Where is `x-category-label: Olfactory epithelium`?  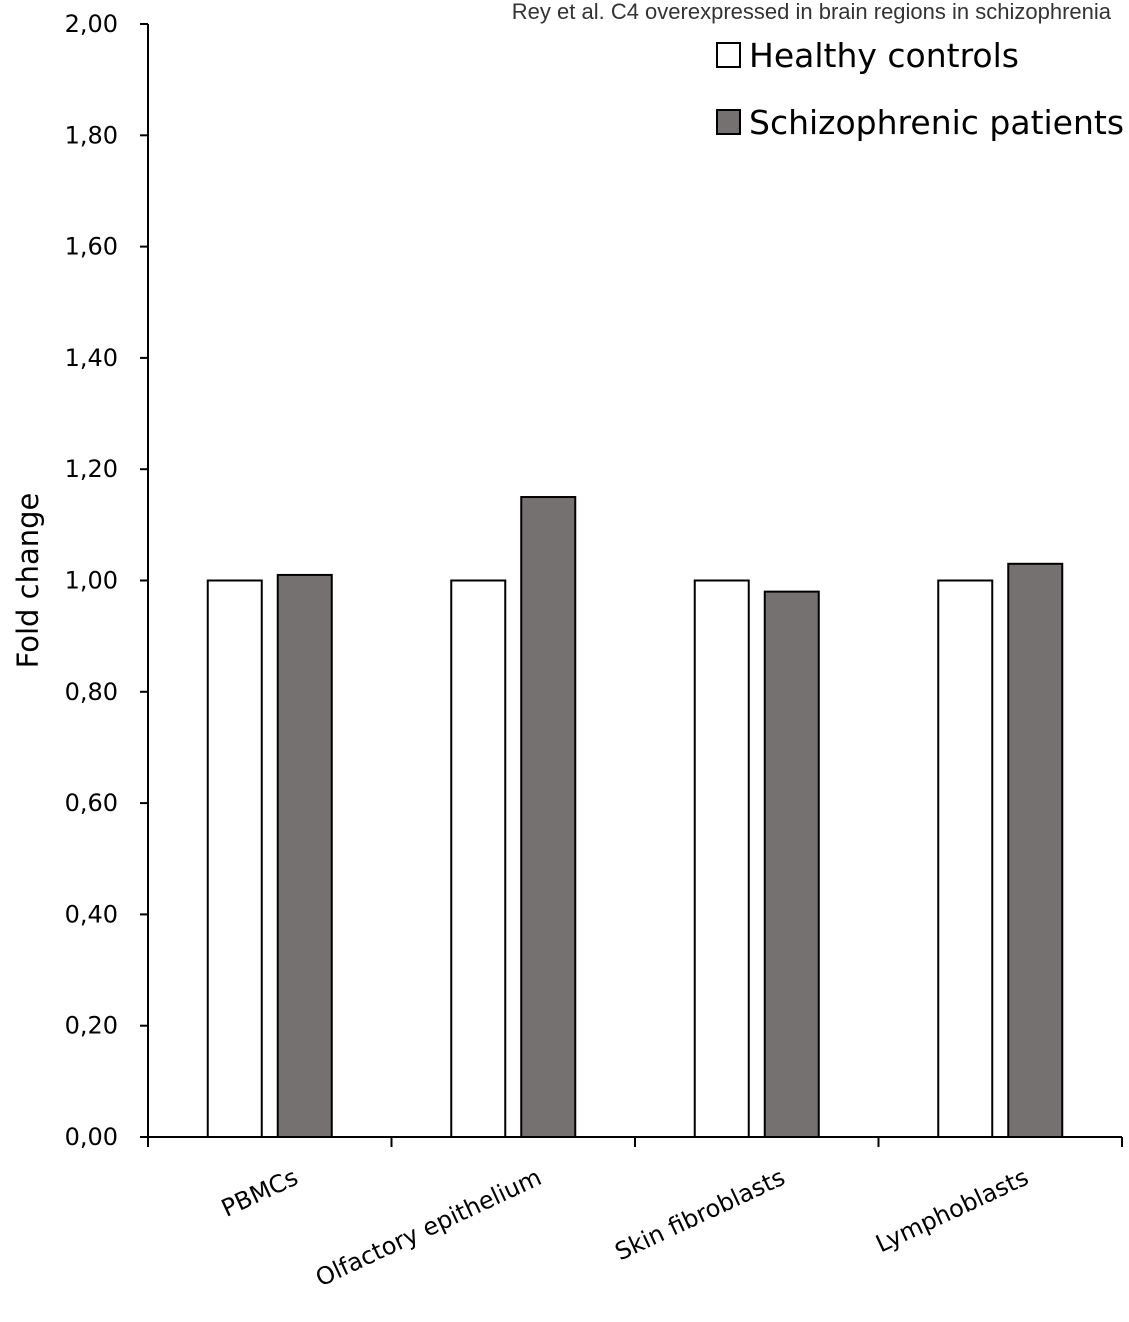 x-category-label: Olfactory epithelium is located at coordinates (428, 1227).